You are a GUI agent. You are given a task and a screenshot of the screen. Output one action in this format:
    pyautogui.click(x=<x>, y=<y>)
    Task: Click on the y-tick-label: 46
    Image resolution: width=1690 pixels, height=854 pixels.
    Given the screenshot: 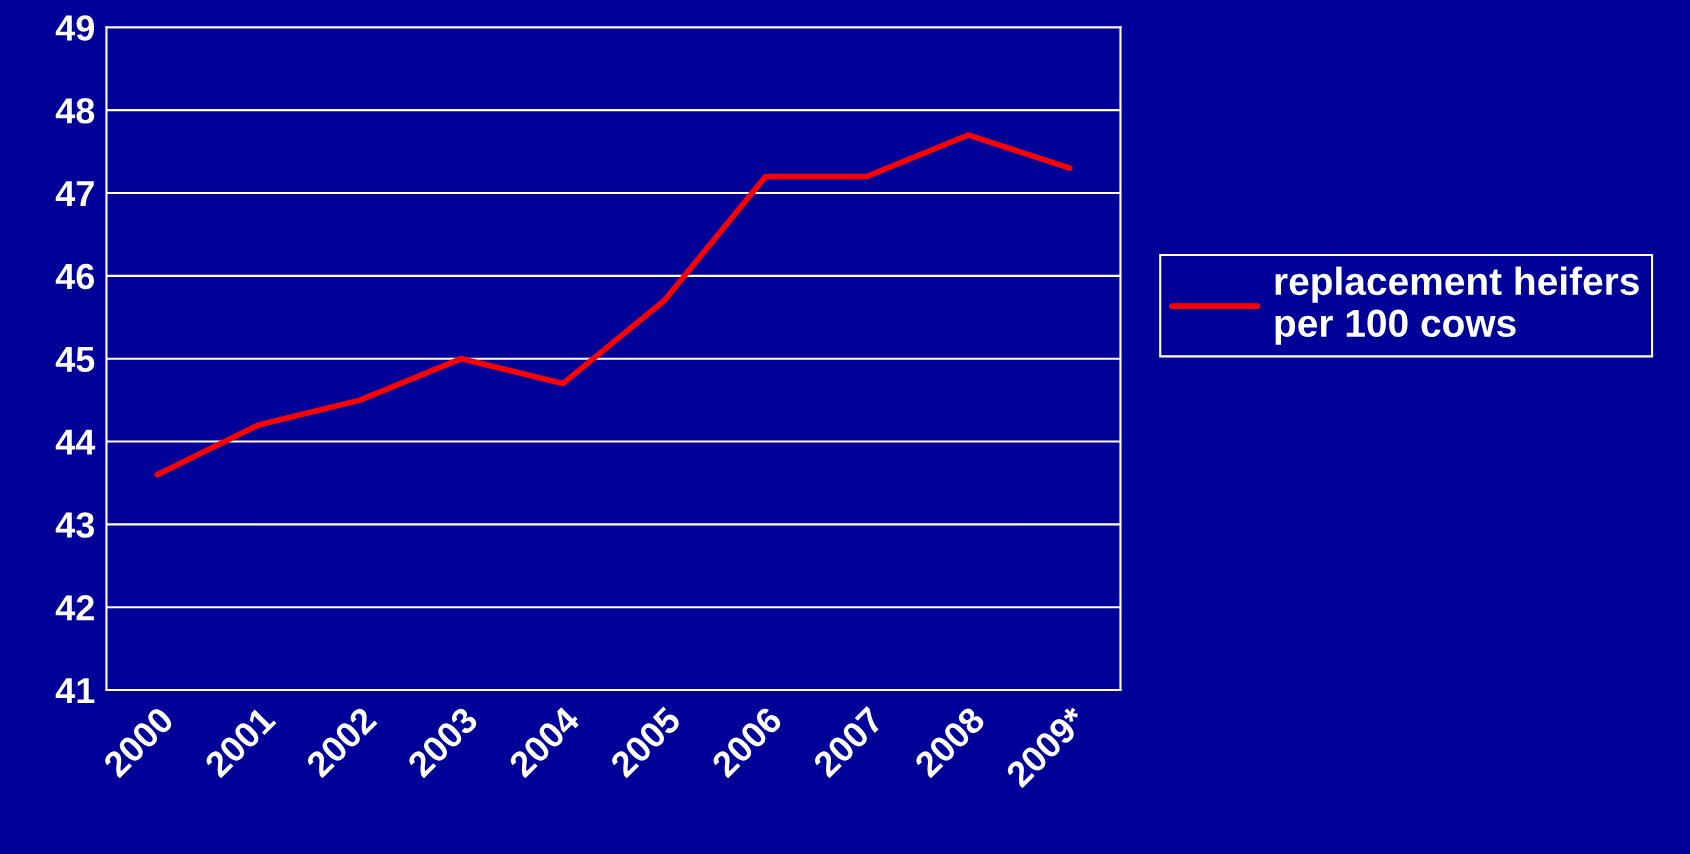 What is the action you would take?
    pyautogui.click(x=75, y=276)
    